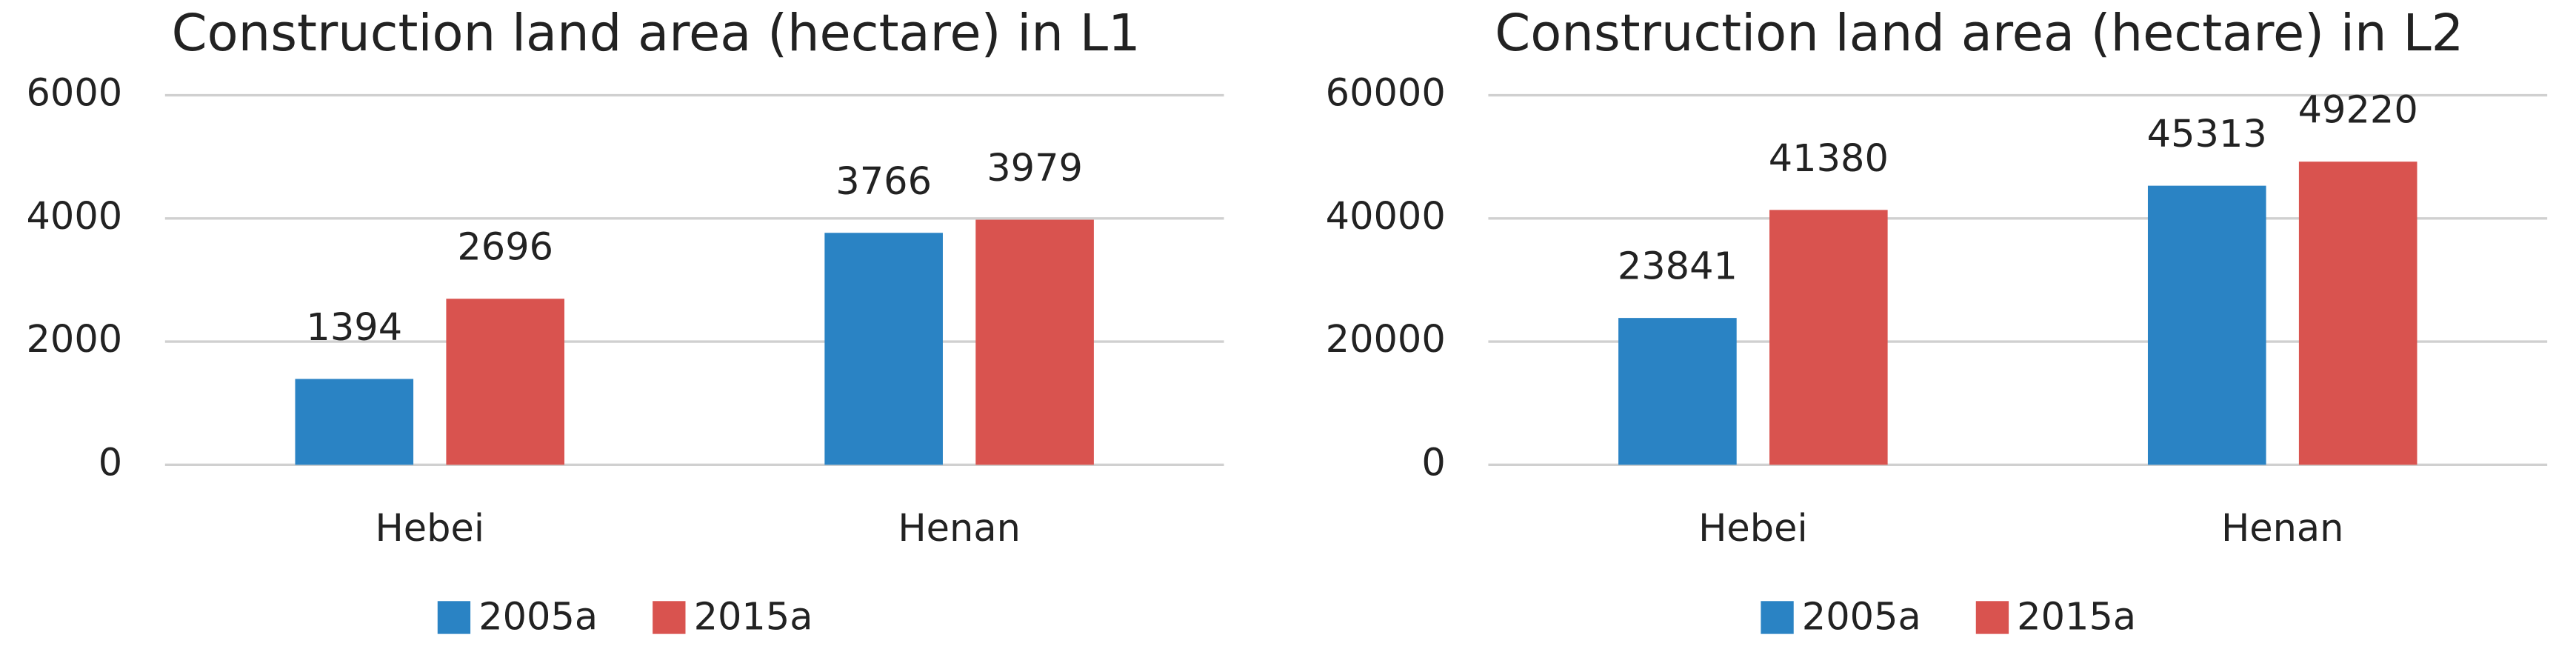 The width and height of the screenshot is (2576, 652). I want to click on chart-title: Construction land area (hectare) in L2, so click(1979, 33).